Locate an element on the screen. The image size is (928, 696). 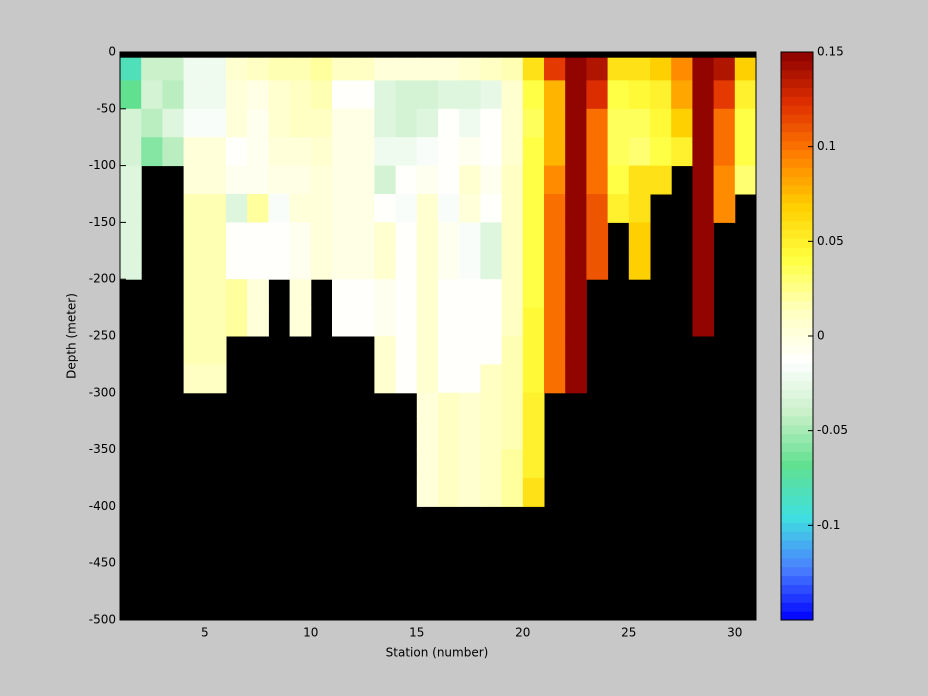
x-tick-label: 5 is located at coordinates (205, 633).